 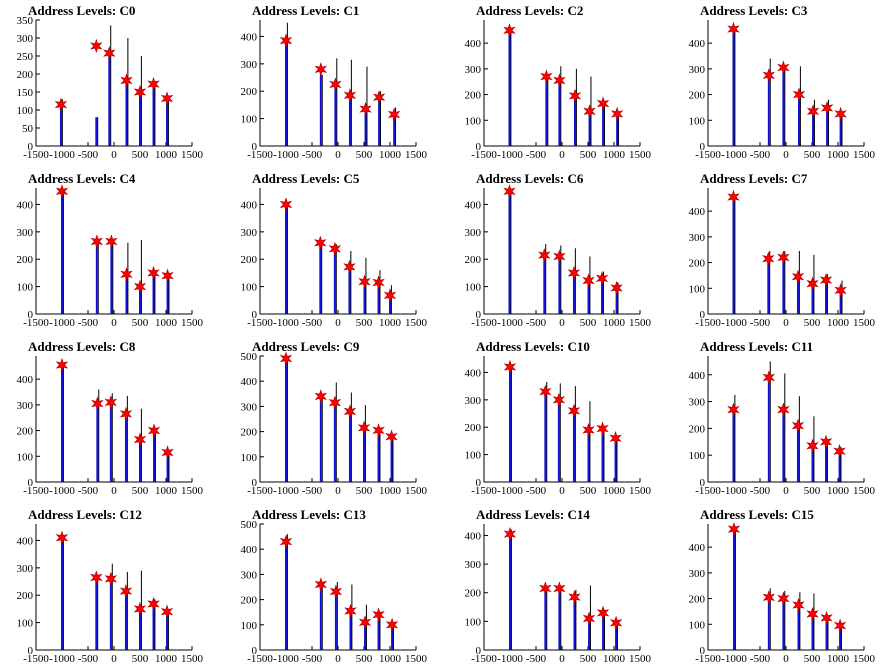 I want to click on panel-title: Address Levels: C1, so click(x=305, y=10).